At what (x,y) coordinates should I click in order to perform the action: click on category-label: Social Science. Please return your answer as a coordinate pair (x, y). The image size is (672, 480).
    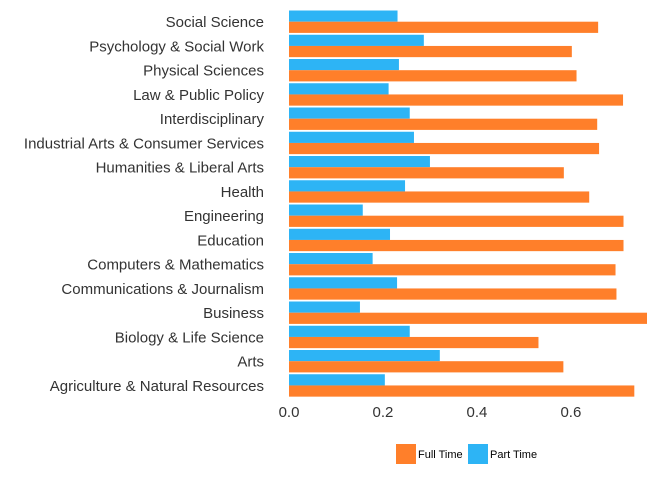
    Looking at the image, I should click on (215, 22).